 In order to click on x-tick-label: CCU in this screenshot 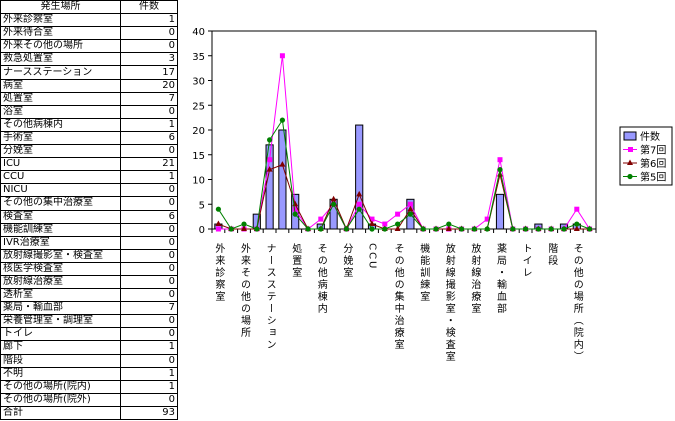, I will do `click(372, 256)`.